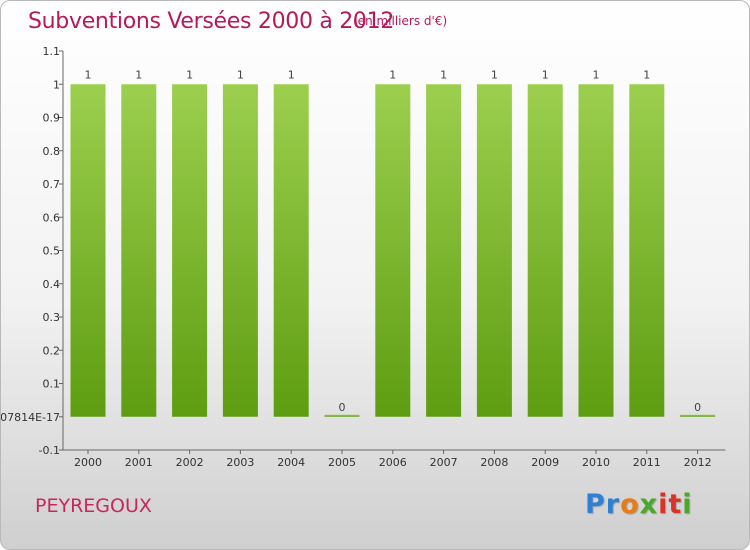 The width and height of the screenshot is (750, 550). Describe the element at coordinates (698, 415) in the screenshot. I see `bar-2012` at that location.